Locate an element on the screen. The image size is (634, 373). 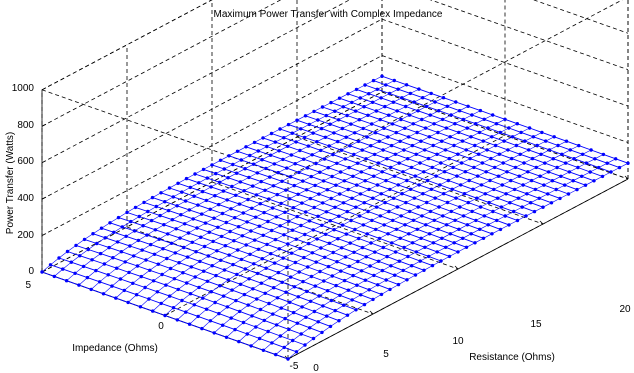
x-axis-label: Resistance (Ohms) is located at coordinates (512, 357).